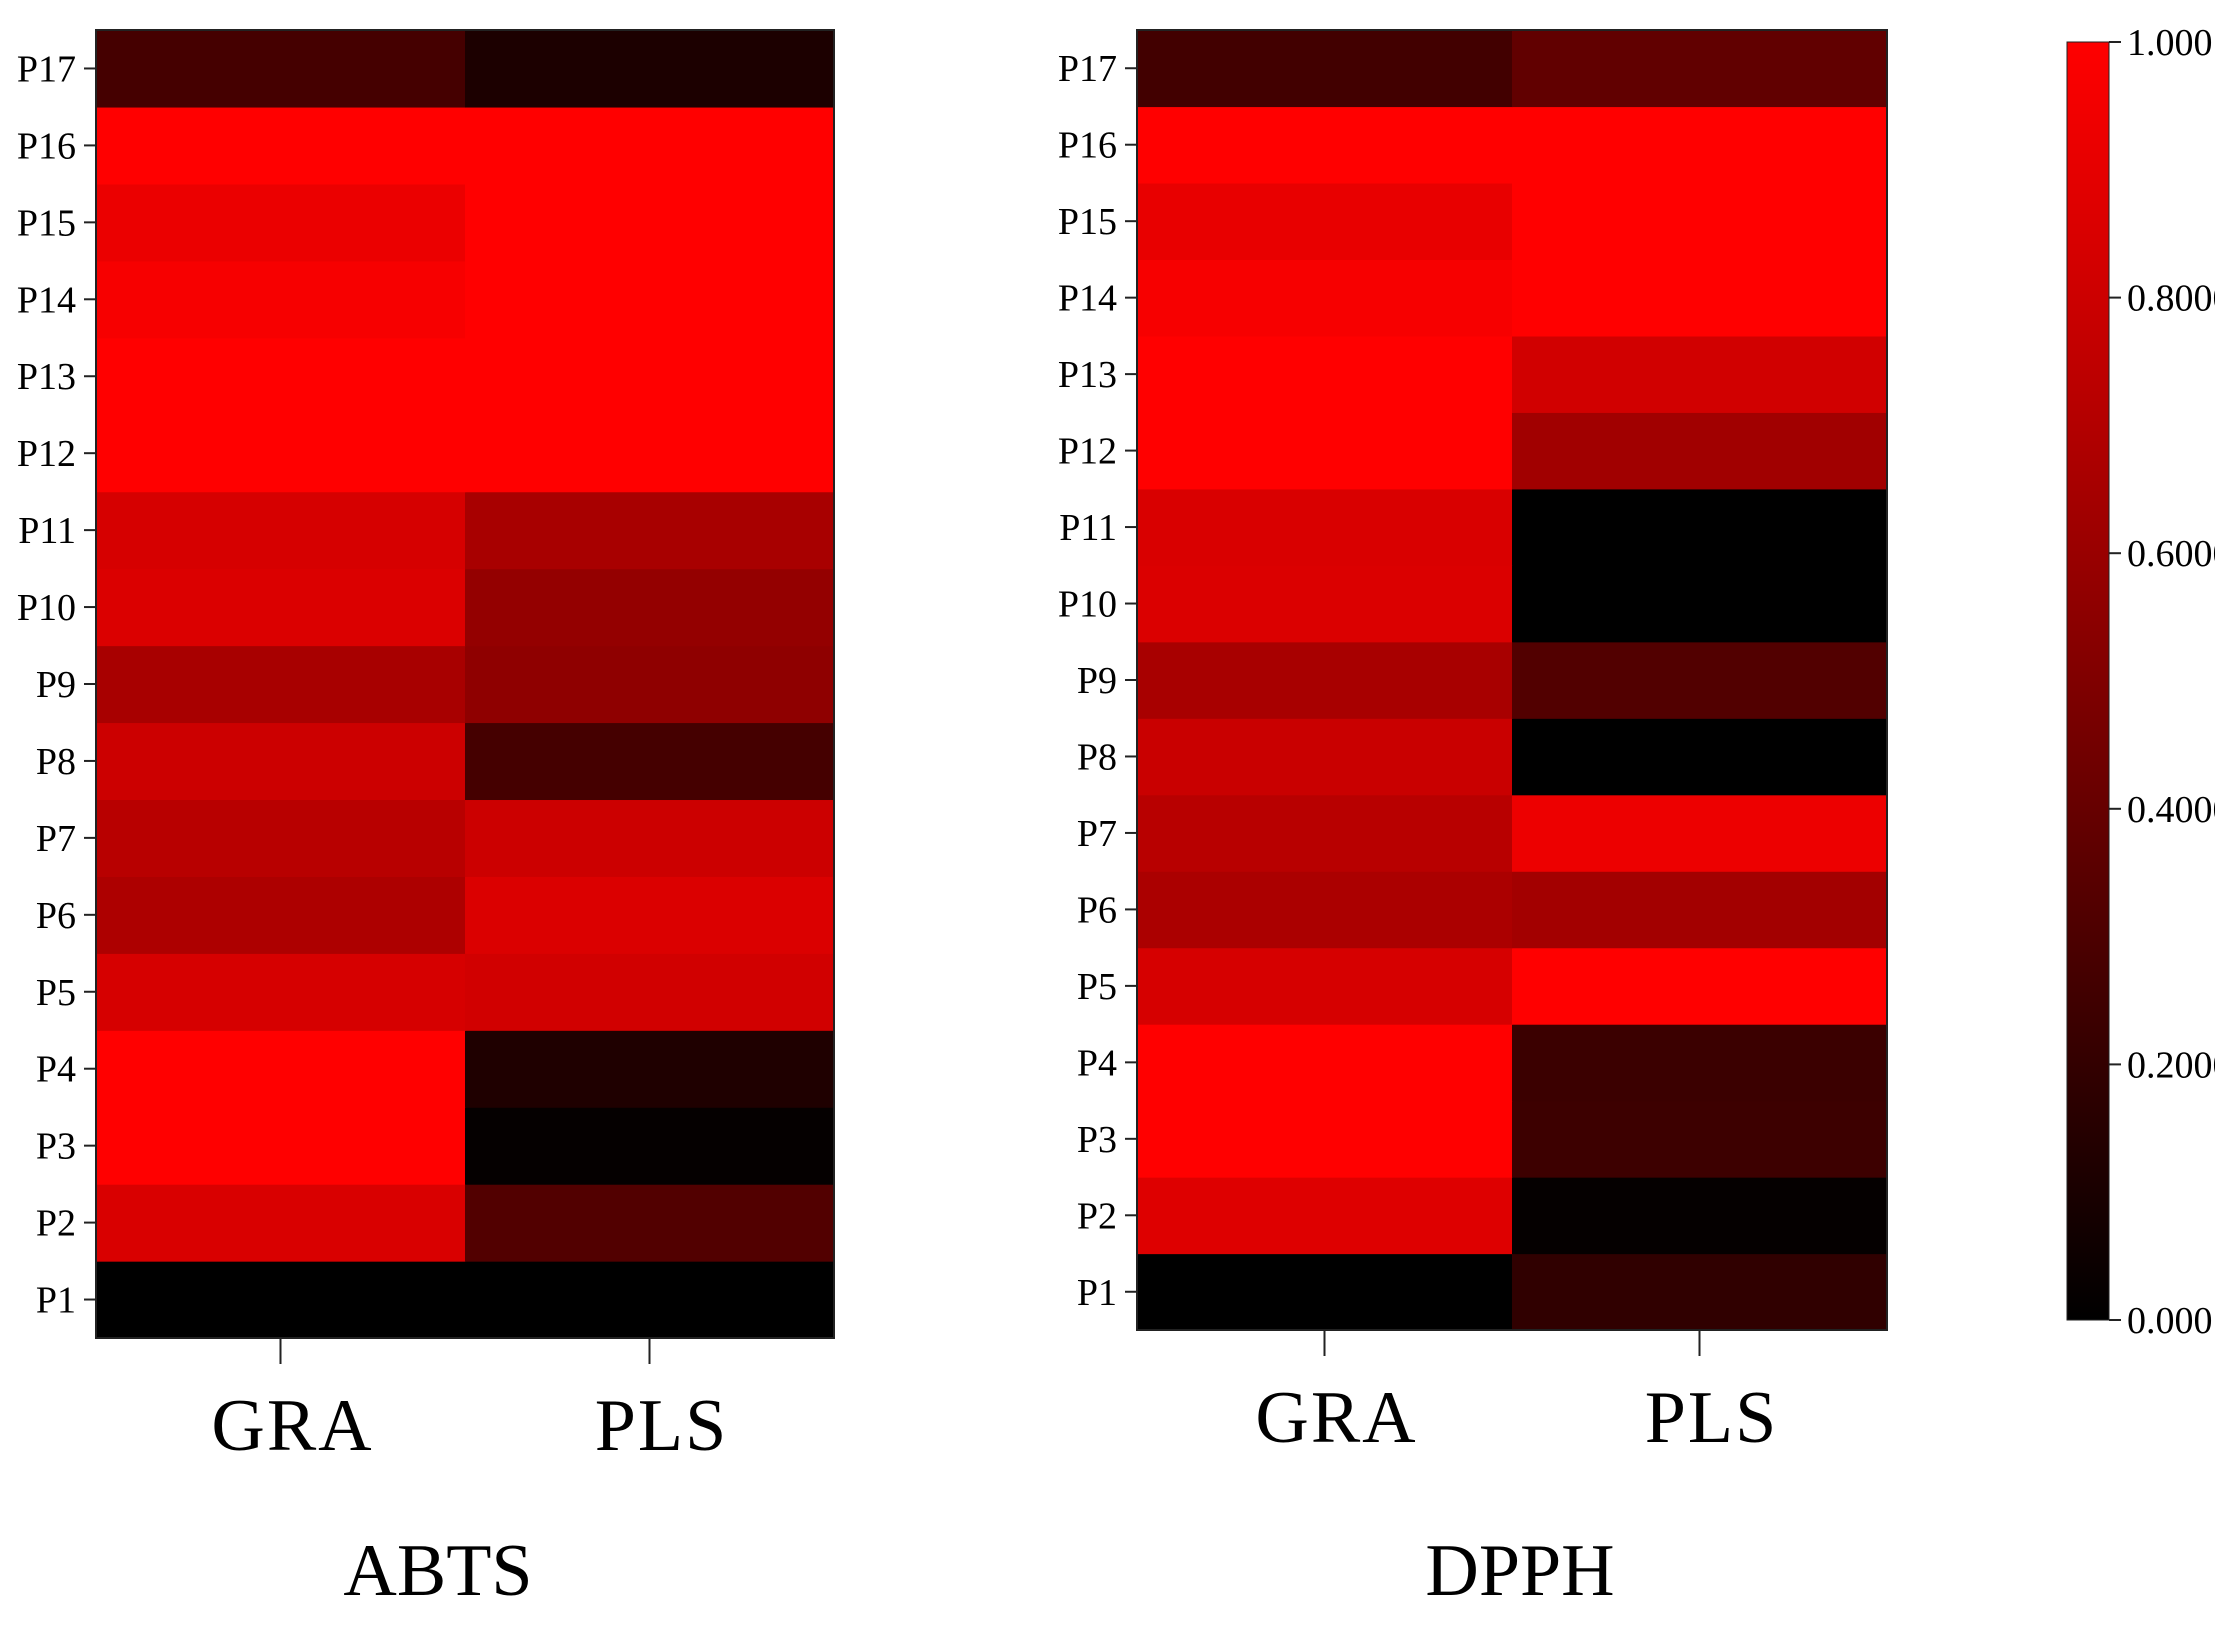  Describe the element at coordinates (650, 1300) in the screenshot. I see `abts-cell-P1-PLS` at that location.